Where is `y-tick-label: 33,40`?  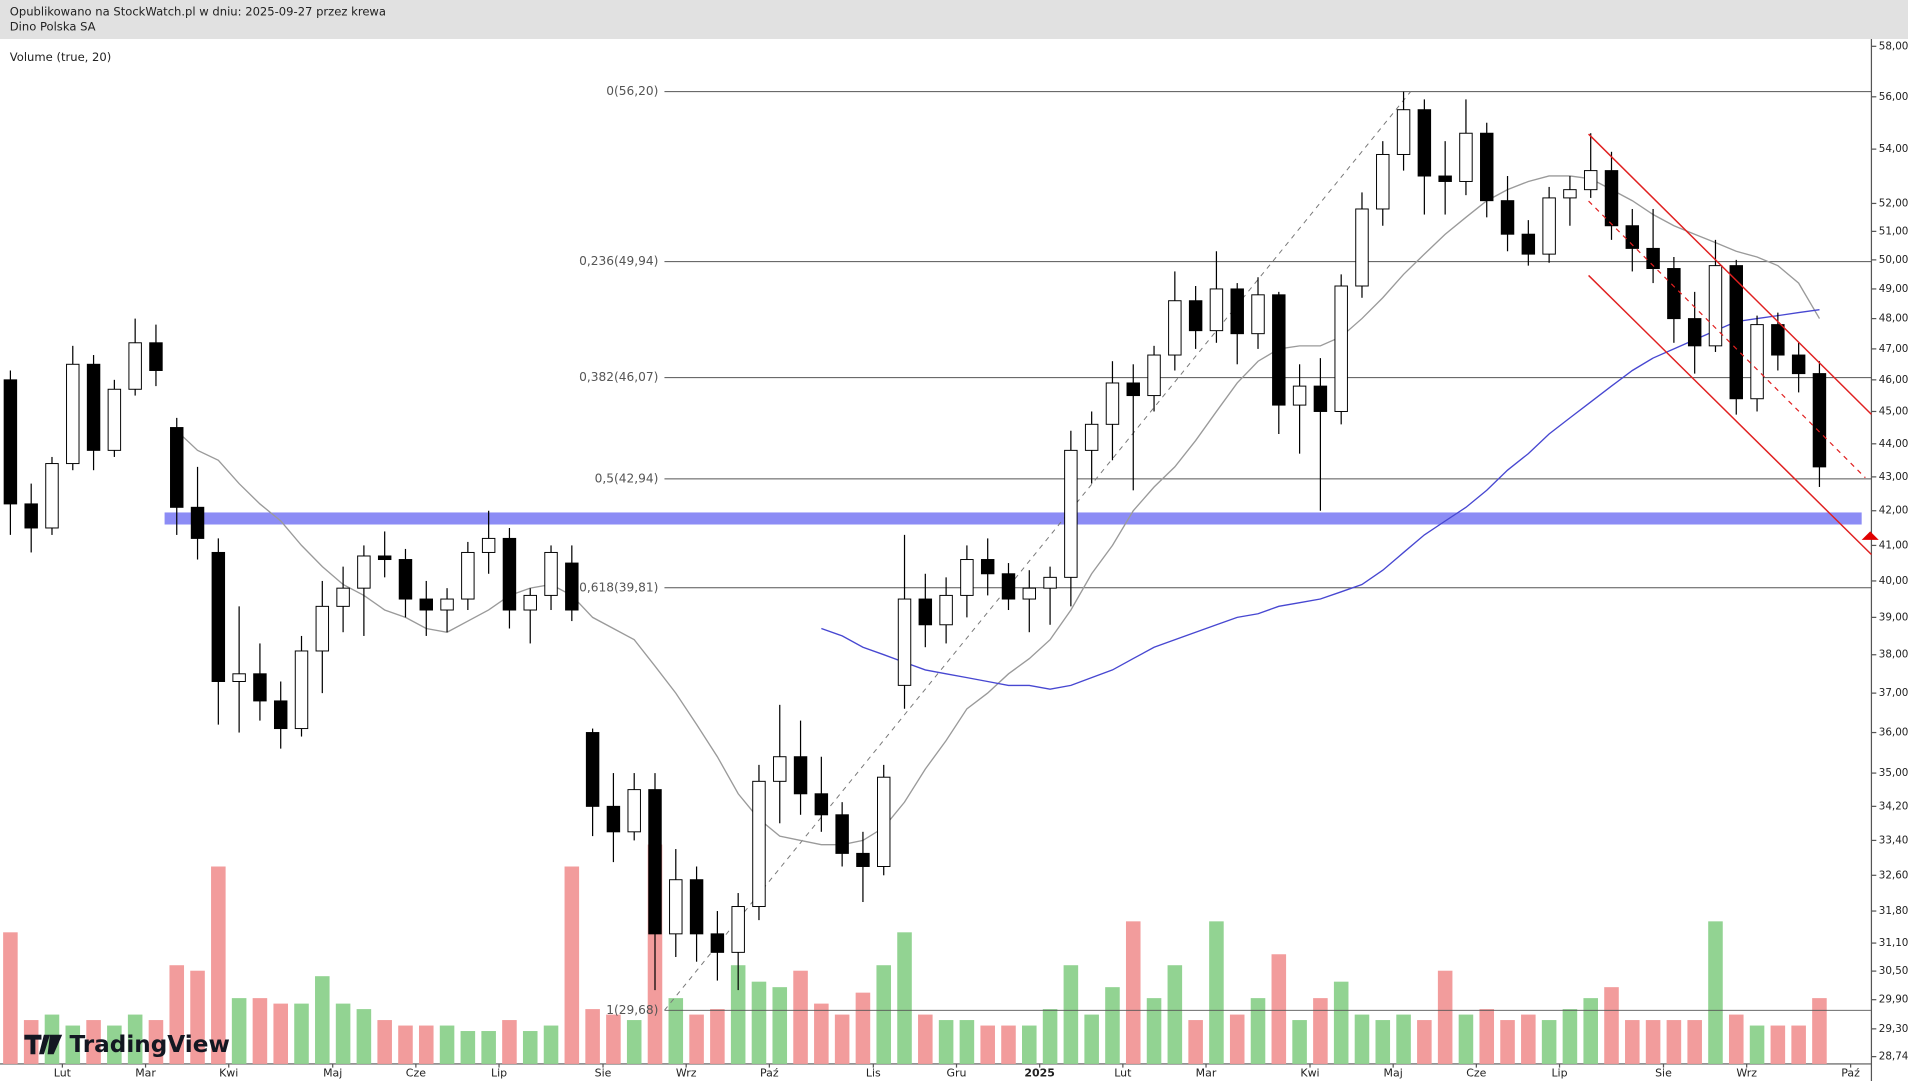
y-tick-label: 33,40 is located at coordinates (1893, 840).